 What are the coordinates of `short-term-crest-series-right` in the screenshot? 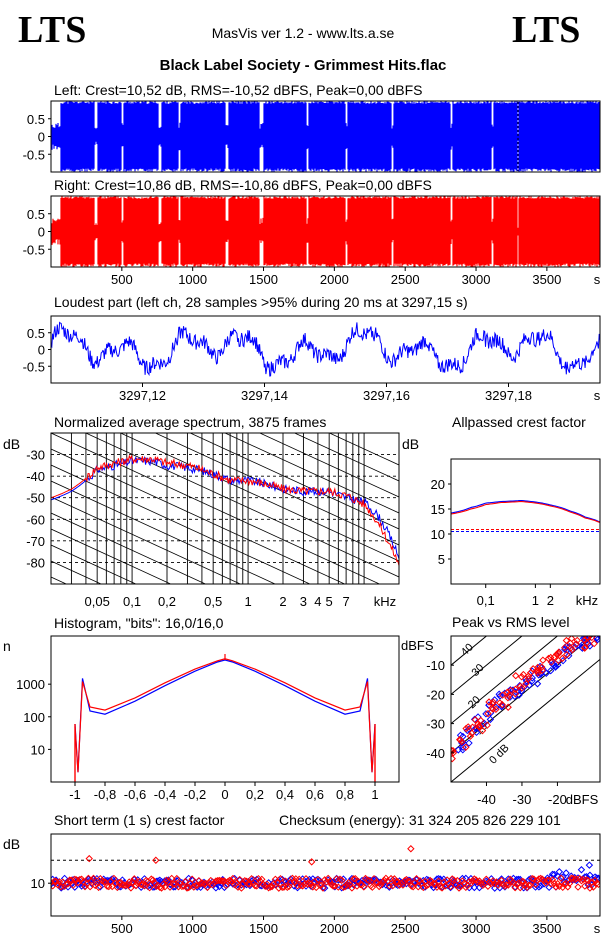 It's located at (325, 883).